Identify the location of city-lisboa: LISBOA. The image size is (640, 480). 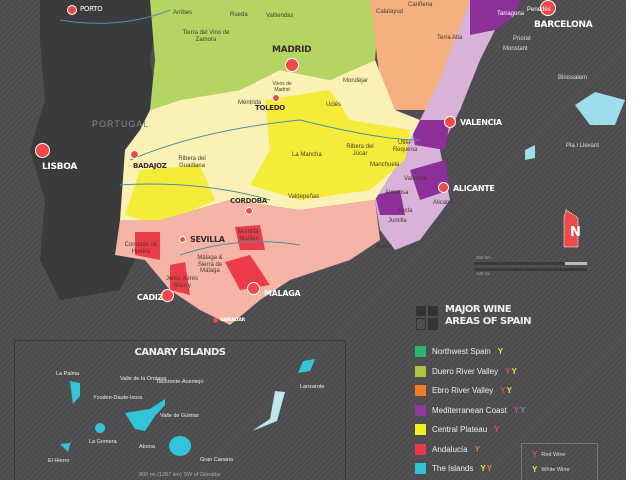
(59, 167).